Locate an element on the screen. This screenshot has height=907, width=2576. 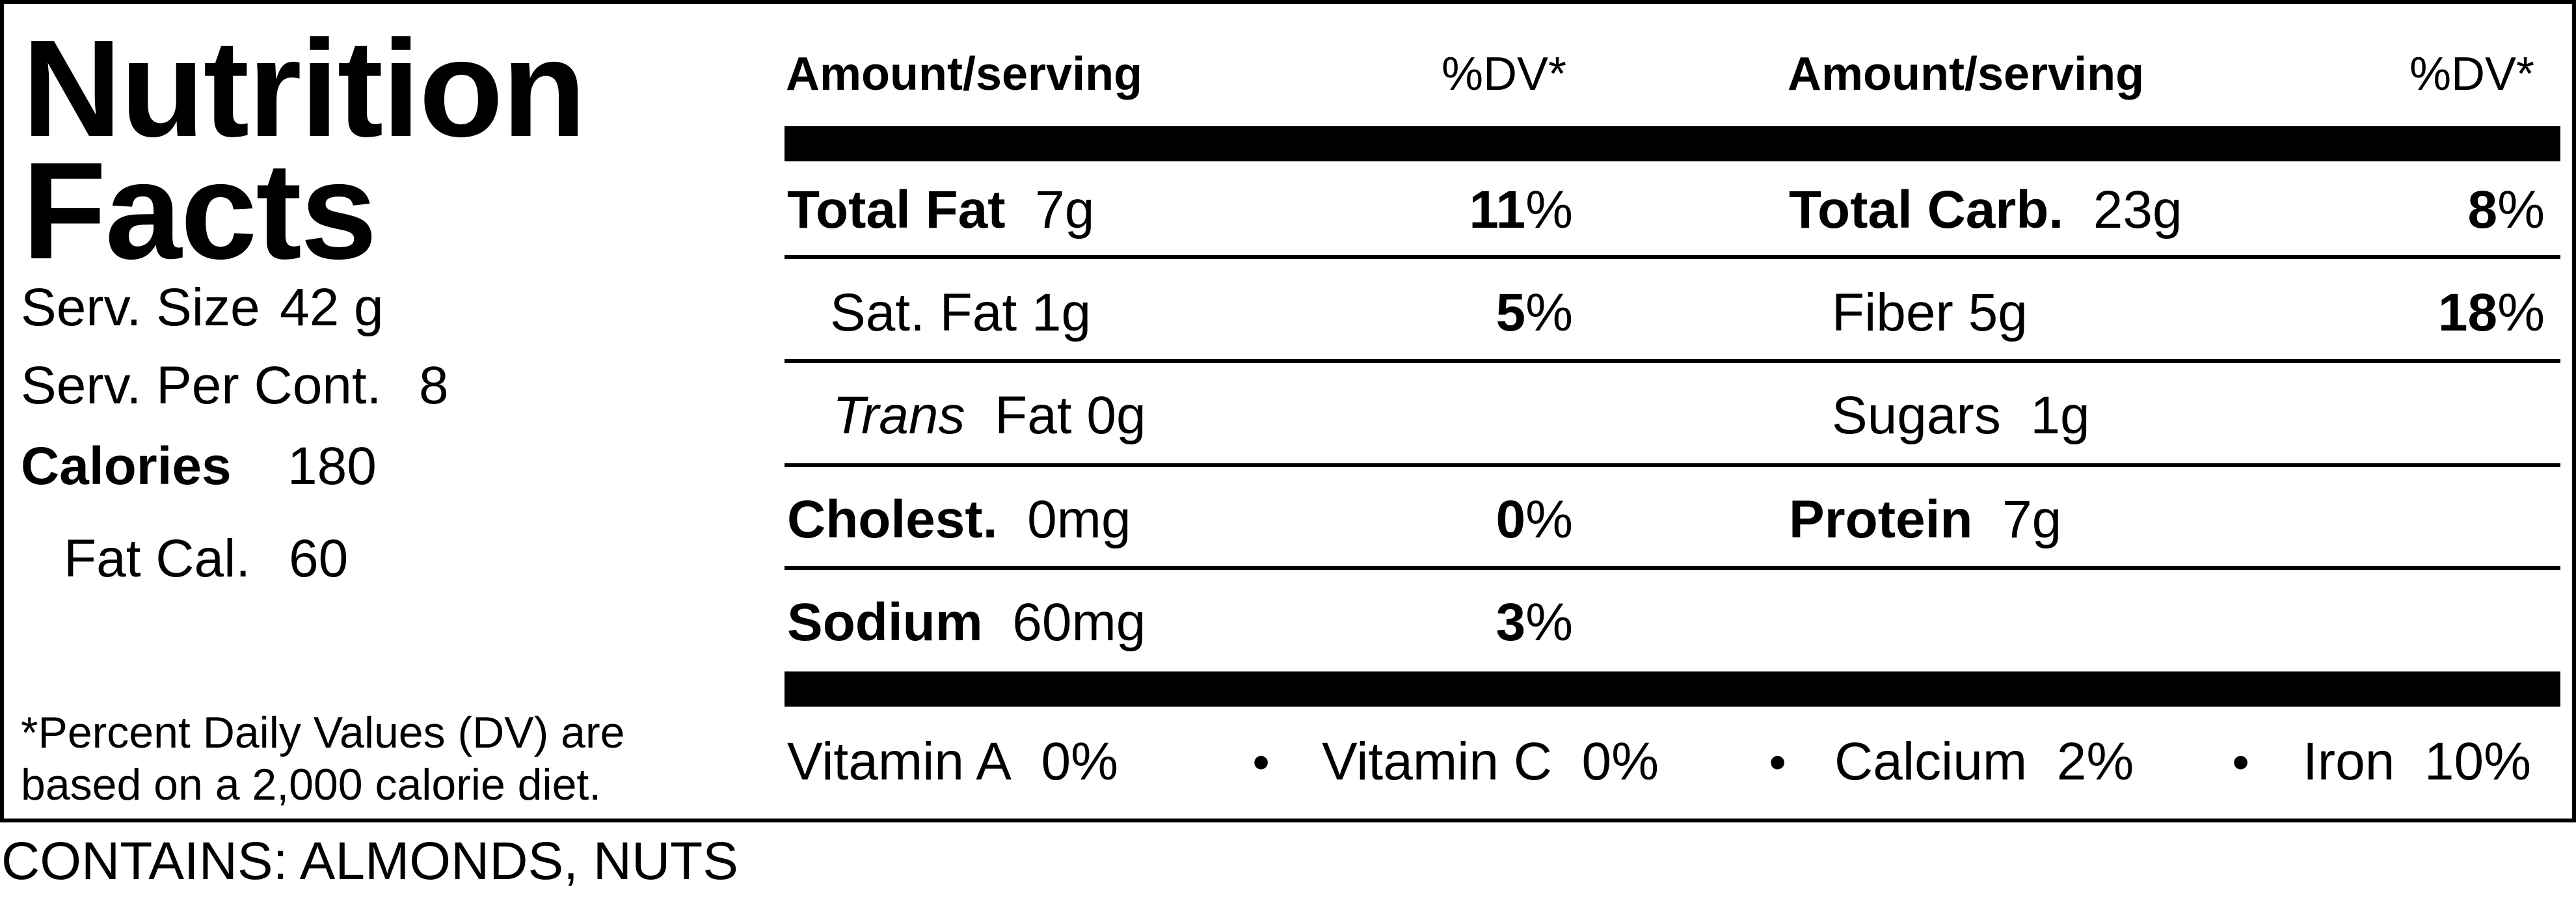
serving-size-label: Serv. Size is located at coordinates (140, 307).